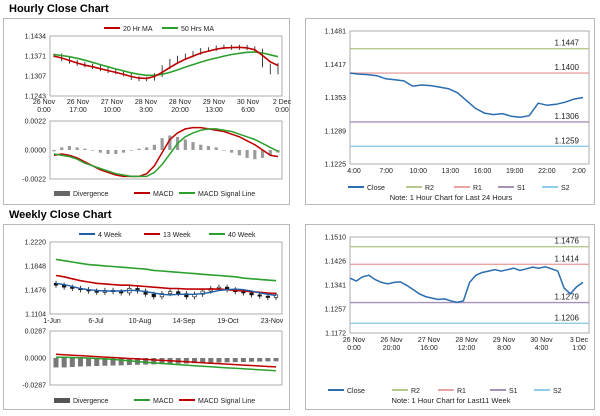 The image size is (600, 416). Describe the element at coordinates (376, 188) in the screenshot. I see `hourly-pivot-legend-close-label: Close` at that location.